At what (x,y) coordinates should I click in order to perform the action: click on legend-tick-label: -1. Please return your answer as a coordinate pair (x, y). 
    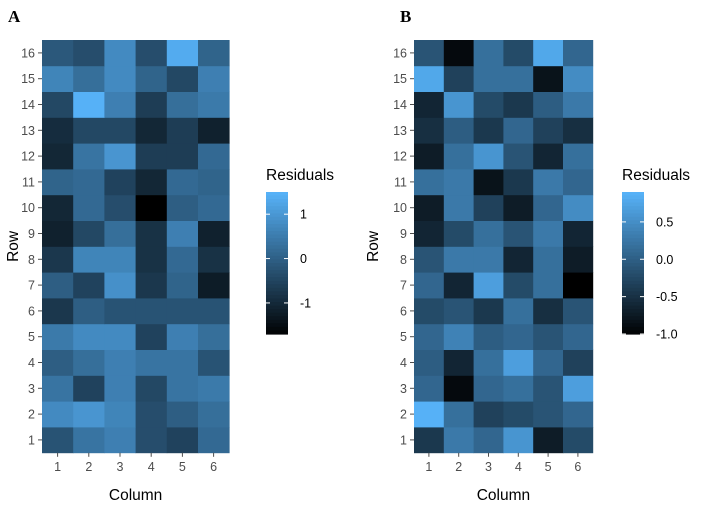
    Looking at the image, I should click on (305, 303).